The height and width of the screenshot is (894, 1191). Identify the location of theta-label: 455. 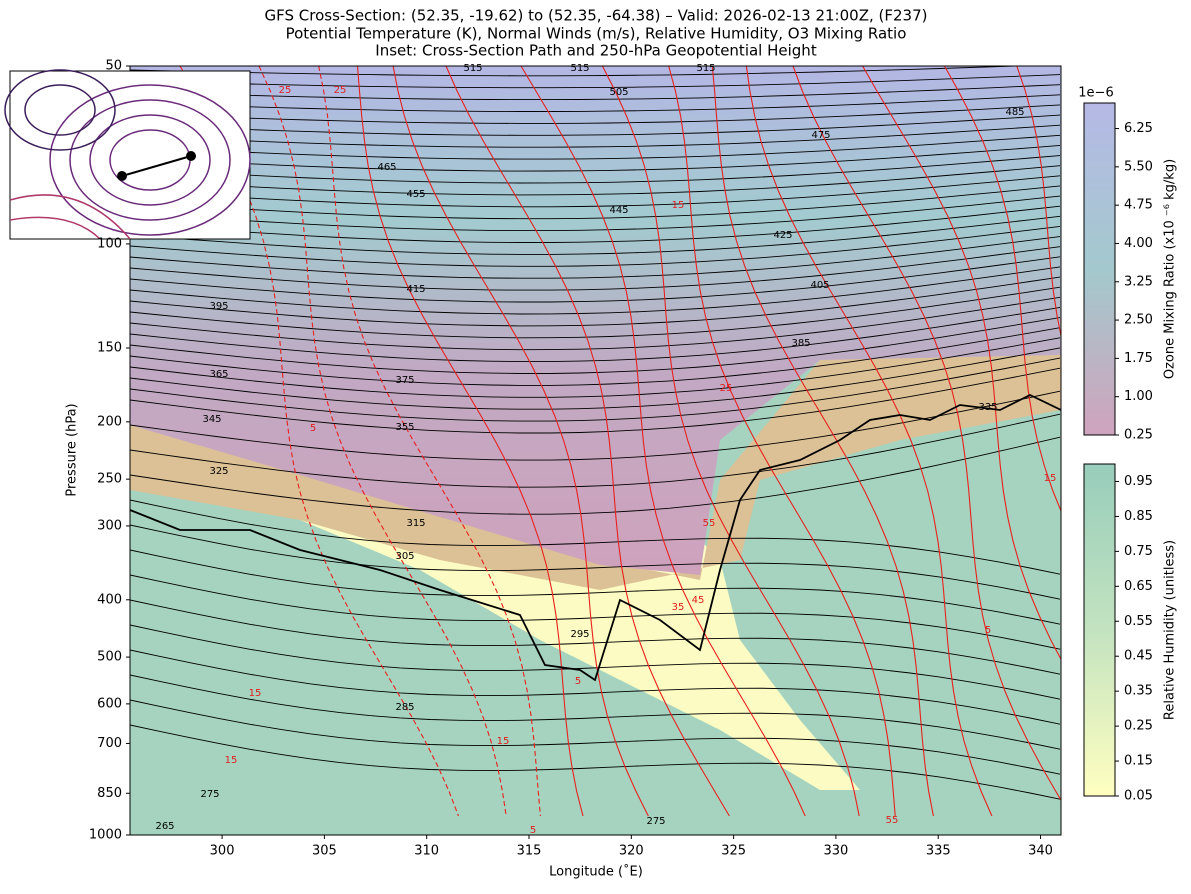
(415, 194).